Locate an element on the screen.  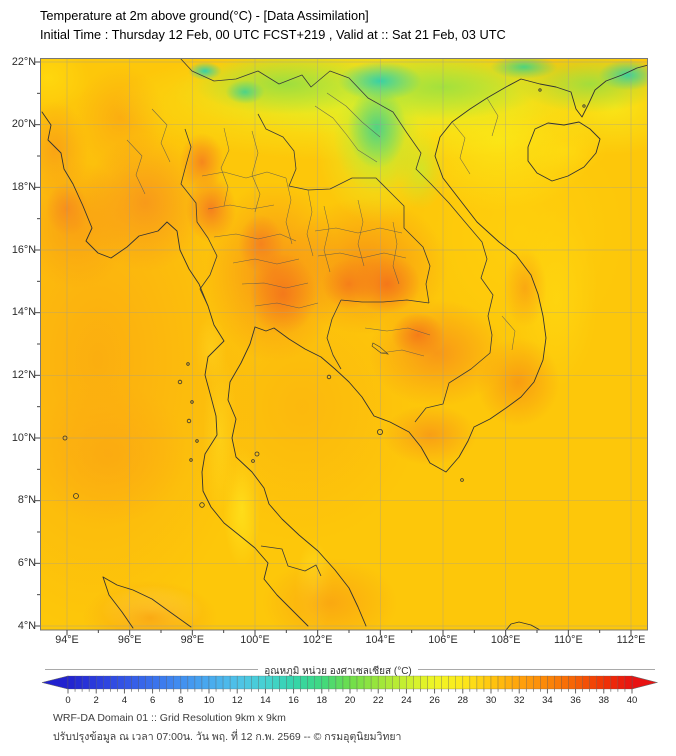
colorbar: 0 2 4 6 8 10 12 14 16 18 20 22 24 26 28 30 32 34 36 38 40 is located at coordinates (350, 690).